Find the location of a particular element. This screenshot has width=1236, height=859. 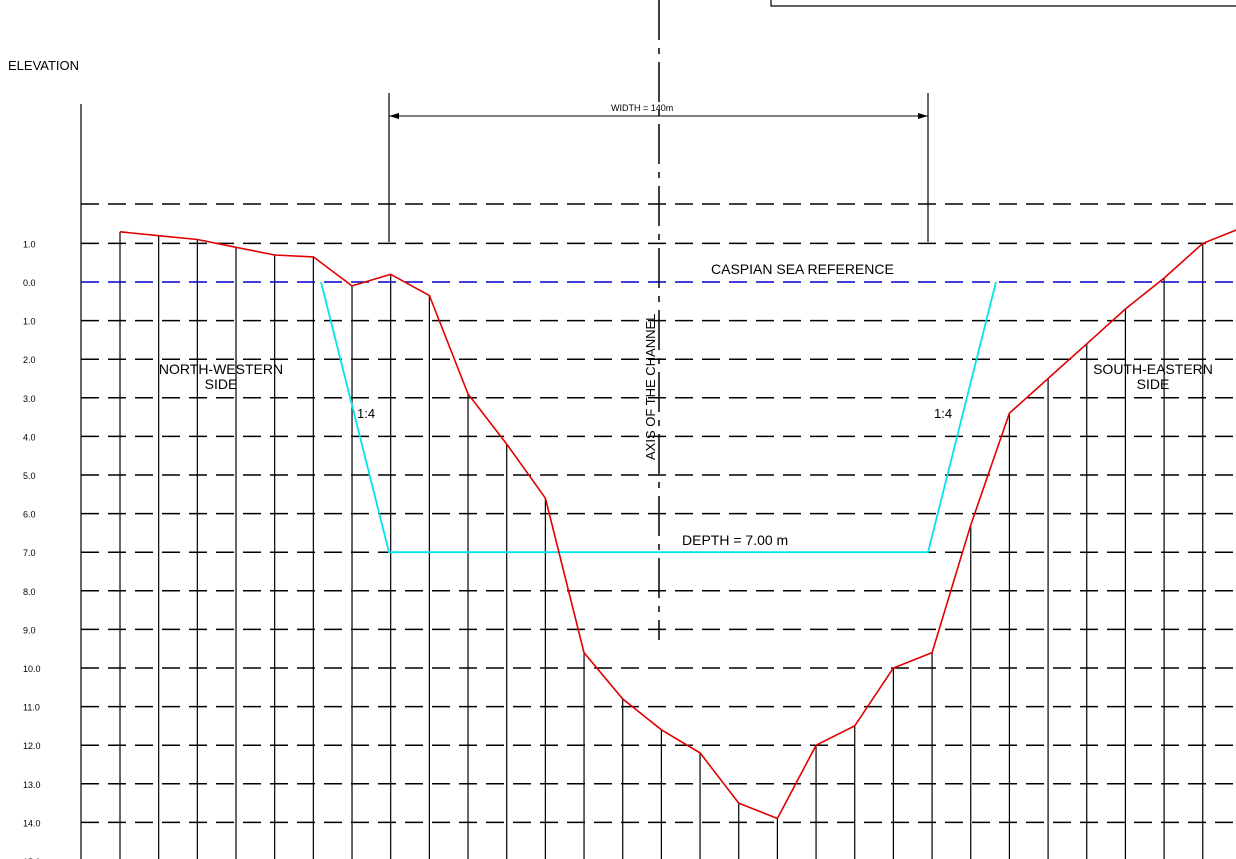

elevation-tick-label: 4.0 is located at coordinates (29, 437).